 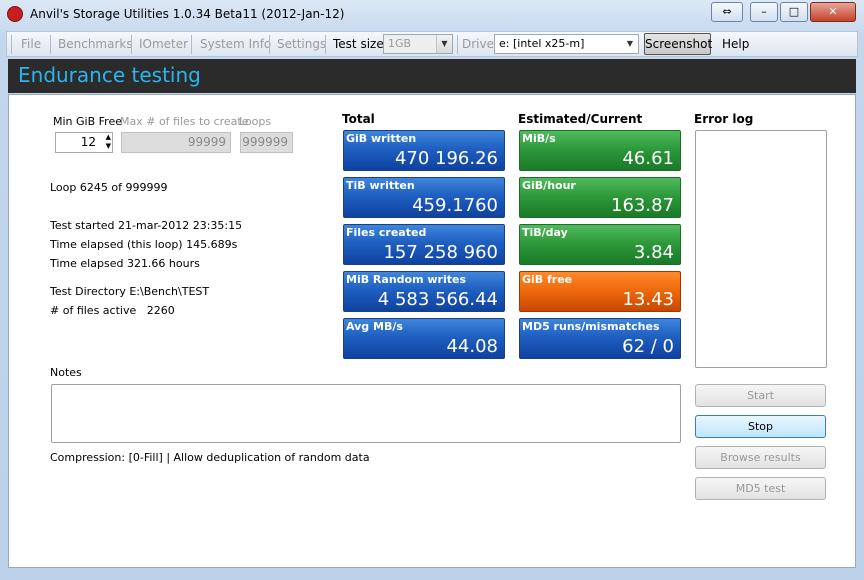 I want to click on field-label: Min GiB Free, so click(x=87, y=121).